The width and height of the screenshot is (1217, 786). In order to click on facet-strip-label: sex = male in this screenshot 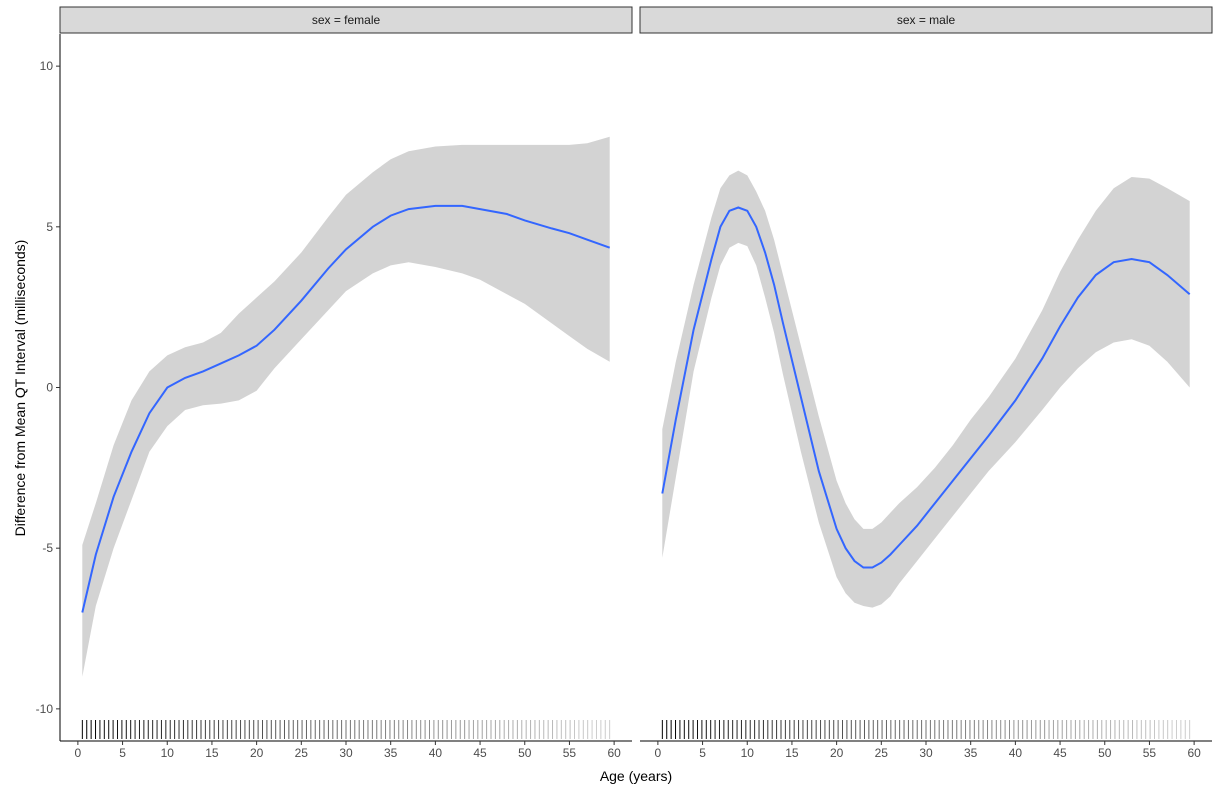, I will do `click(926, 20)`.